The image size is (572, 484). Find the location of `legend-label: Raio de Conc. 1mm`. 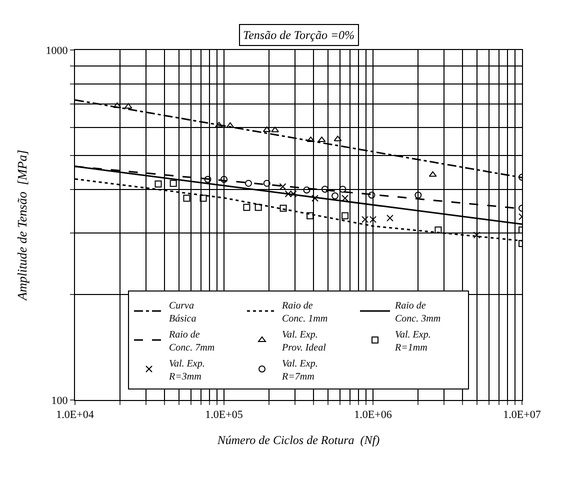

legend-label: Raio de Conc. 1mm is located at coordinates (304, 312).